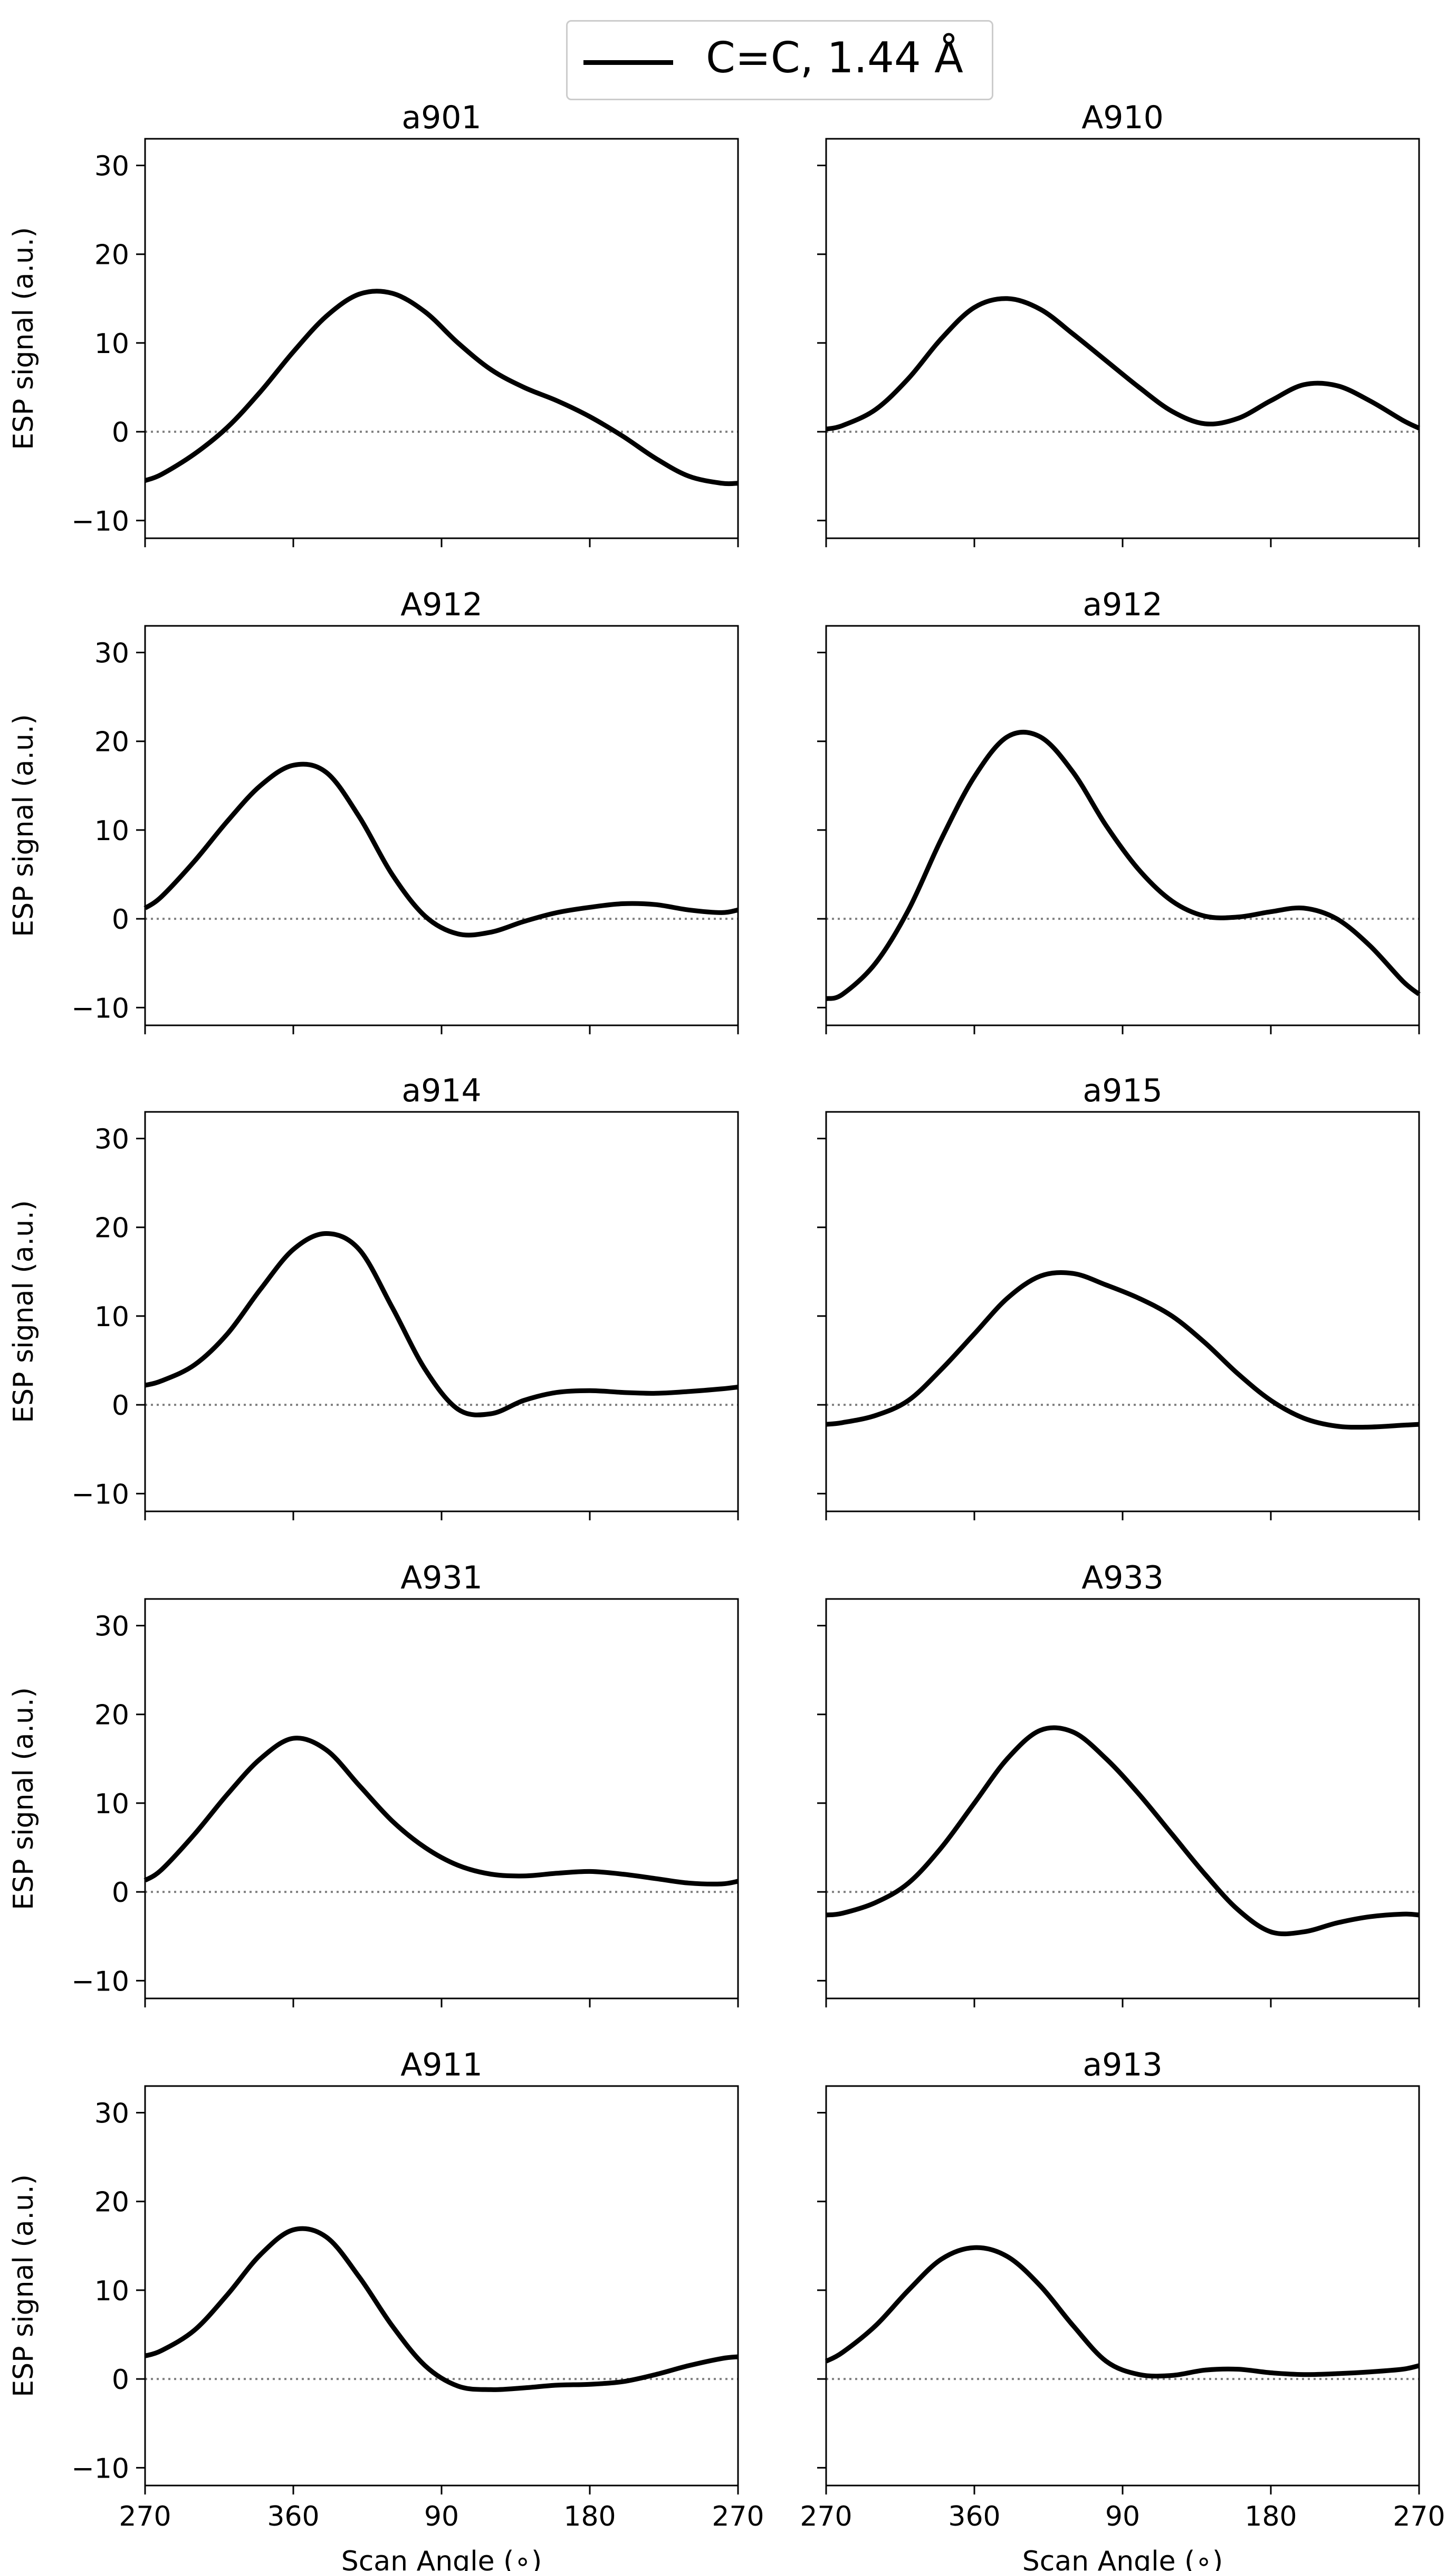  What do you see at coordinates (441, 604) in the screenshot?
I see `panel-title: A912` at bounding box center [441, 604].